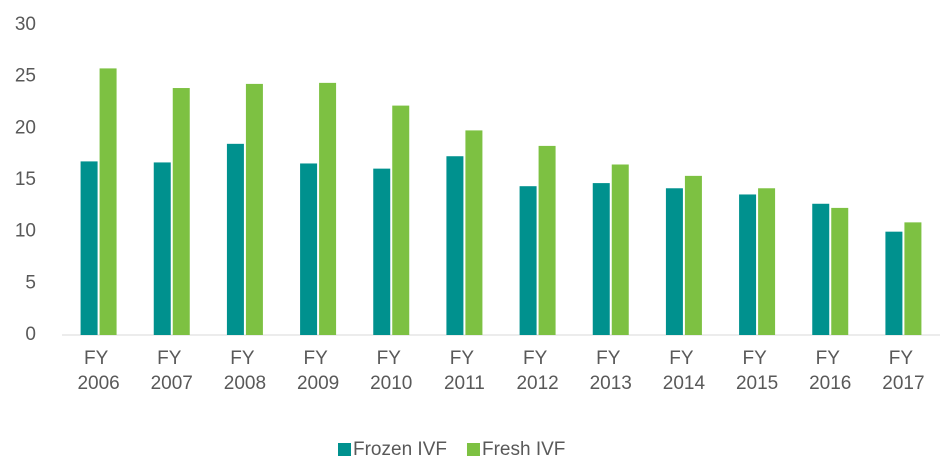  What do you see at coordinates (30, 282) in the screenshot?
I see `y-tick-label: 5` at bounding box center [30, 282].